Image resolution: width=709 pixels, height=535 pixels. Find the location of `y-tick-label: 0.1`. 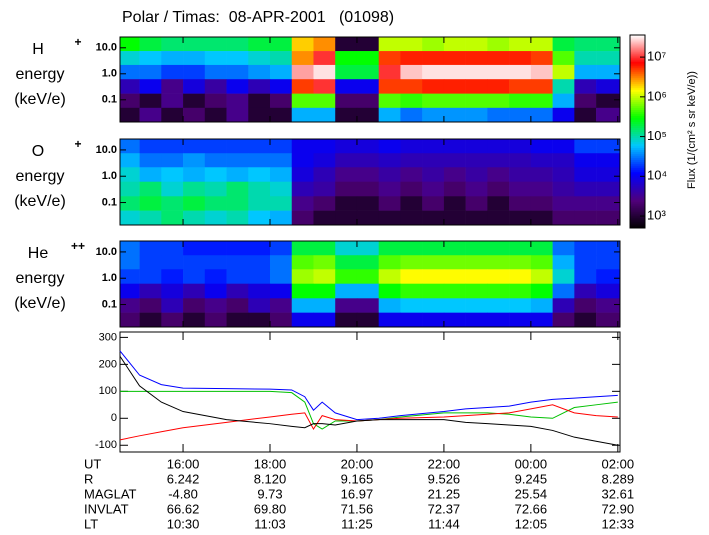

y-tick-label: 0.1 is located at coordinates (109, 100).